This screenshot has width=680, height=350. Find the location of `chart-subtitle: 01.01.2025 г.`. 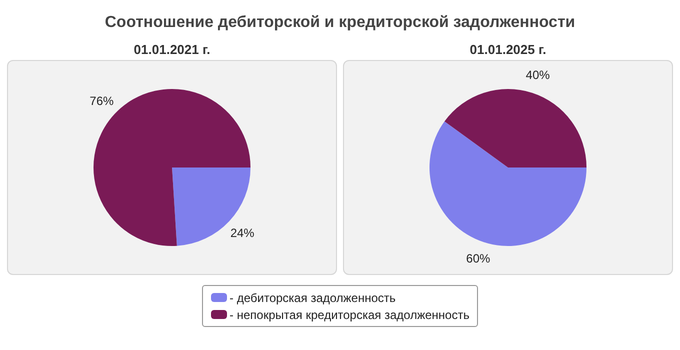

chart-subtitle: 01.01.2025 г. is located at coordinates (508, 50).